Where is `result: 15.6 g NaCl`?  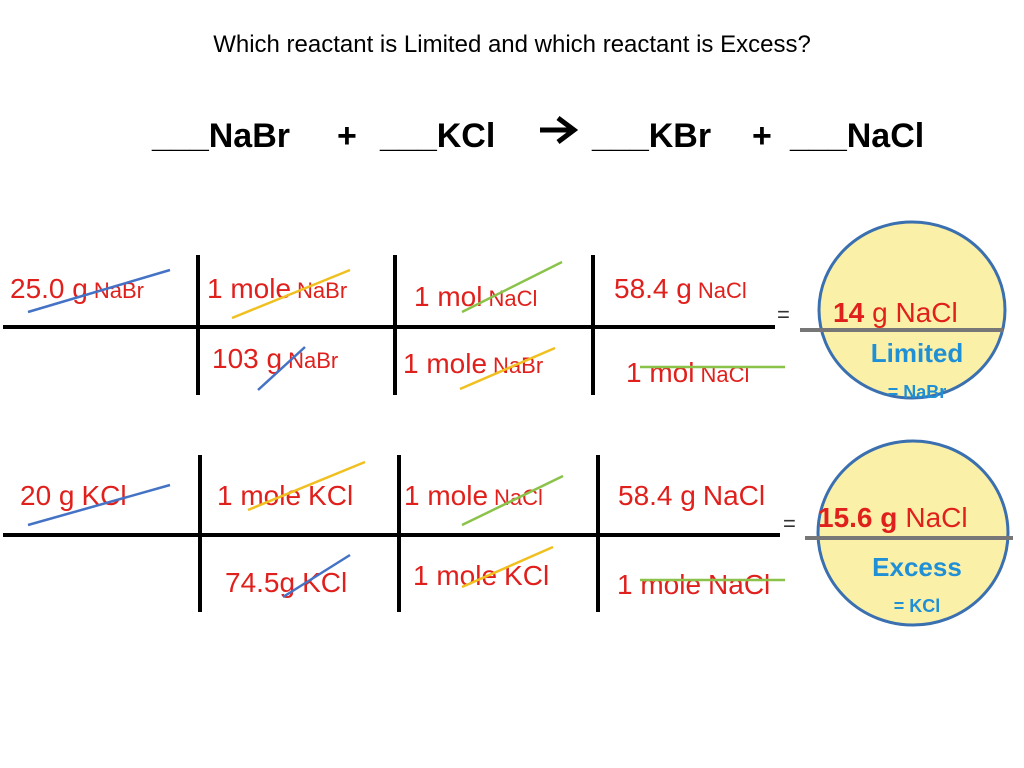
result: 15.6 g NaCl is located at coordinates (893, 517).